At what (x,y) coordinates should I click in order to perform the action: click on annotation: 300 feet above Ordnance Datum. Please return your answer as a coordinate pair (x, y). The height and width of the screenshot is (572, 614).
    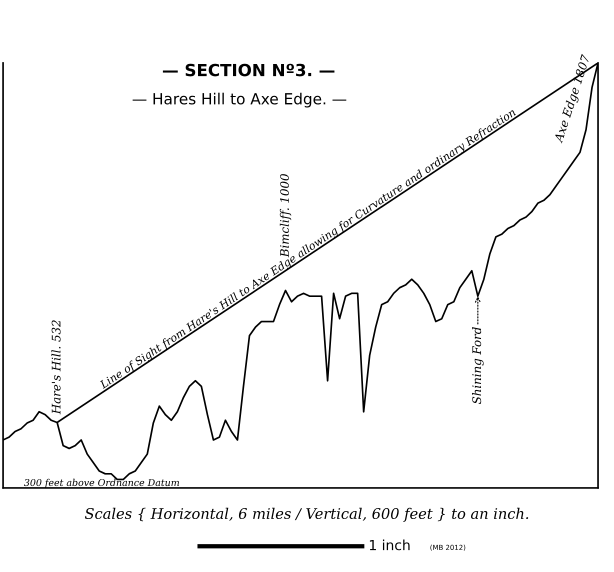
    Looking at the image, I should click on (102, 483).